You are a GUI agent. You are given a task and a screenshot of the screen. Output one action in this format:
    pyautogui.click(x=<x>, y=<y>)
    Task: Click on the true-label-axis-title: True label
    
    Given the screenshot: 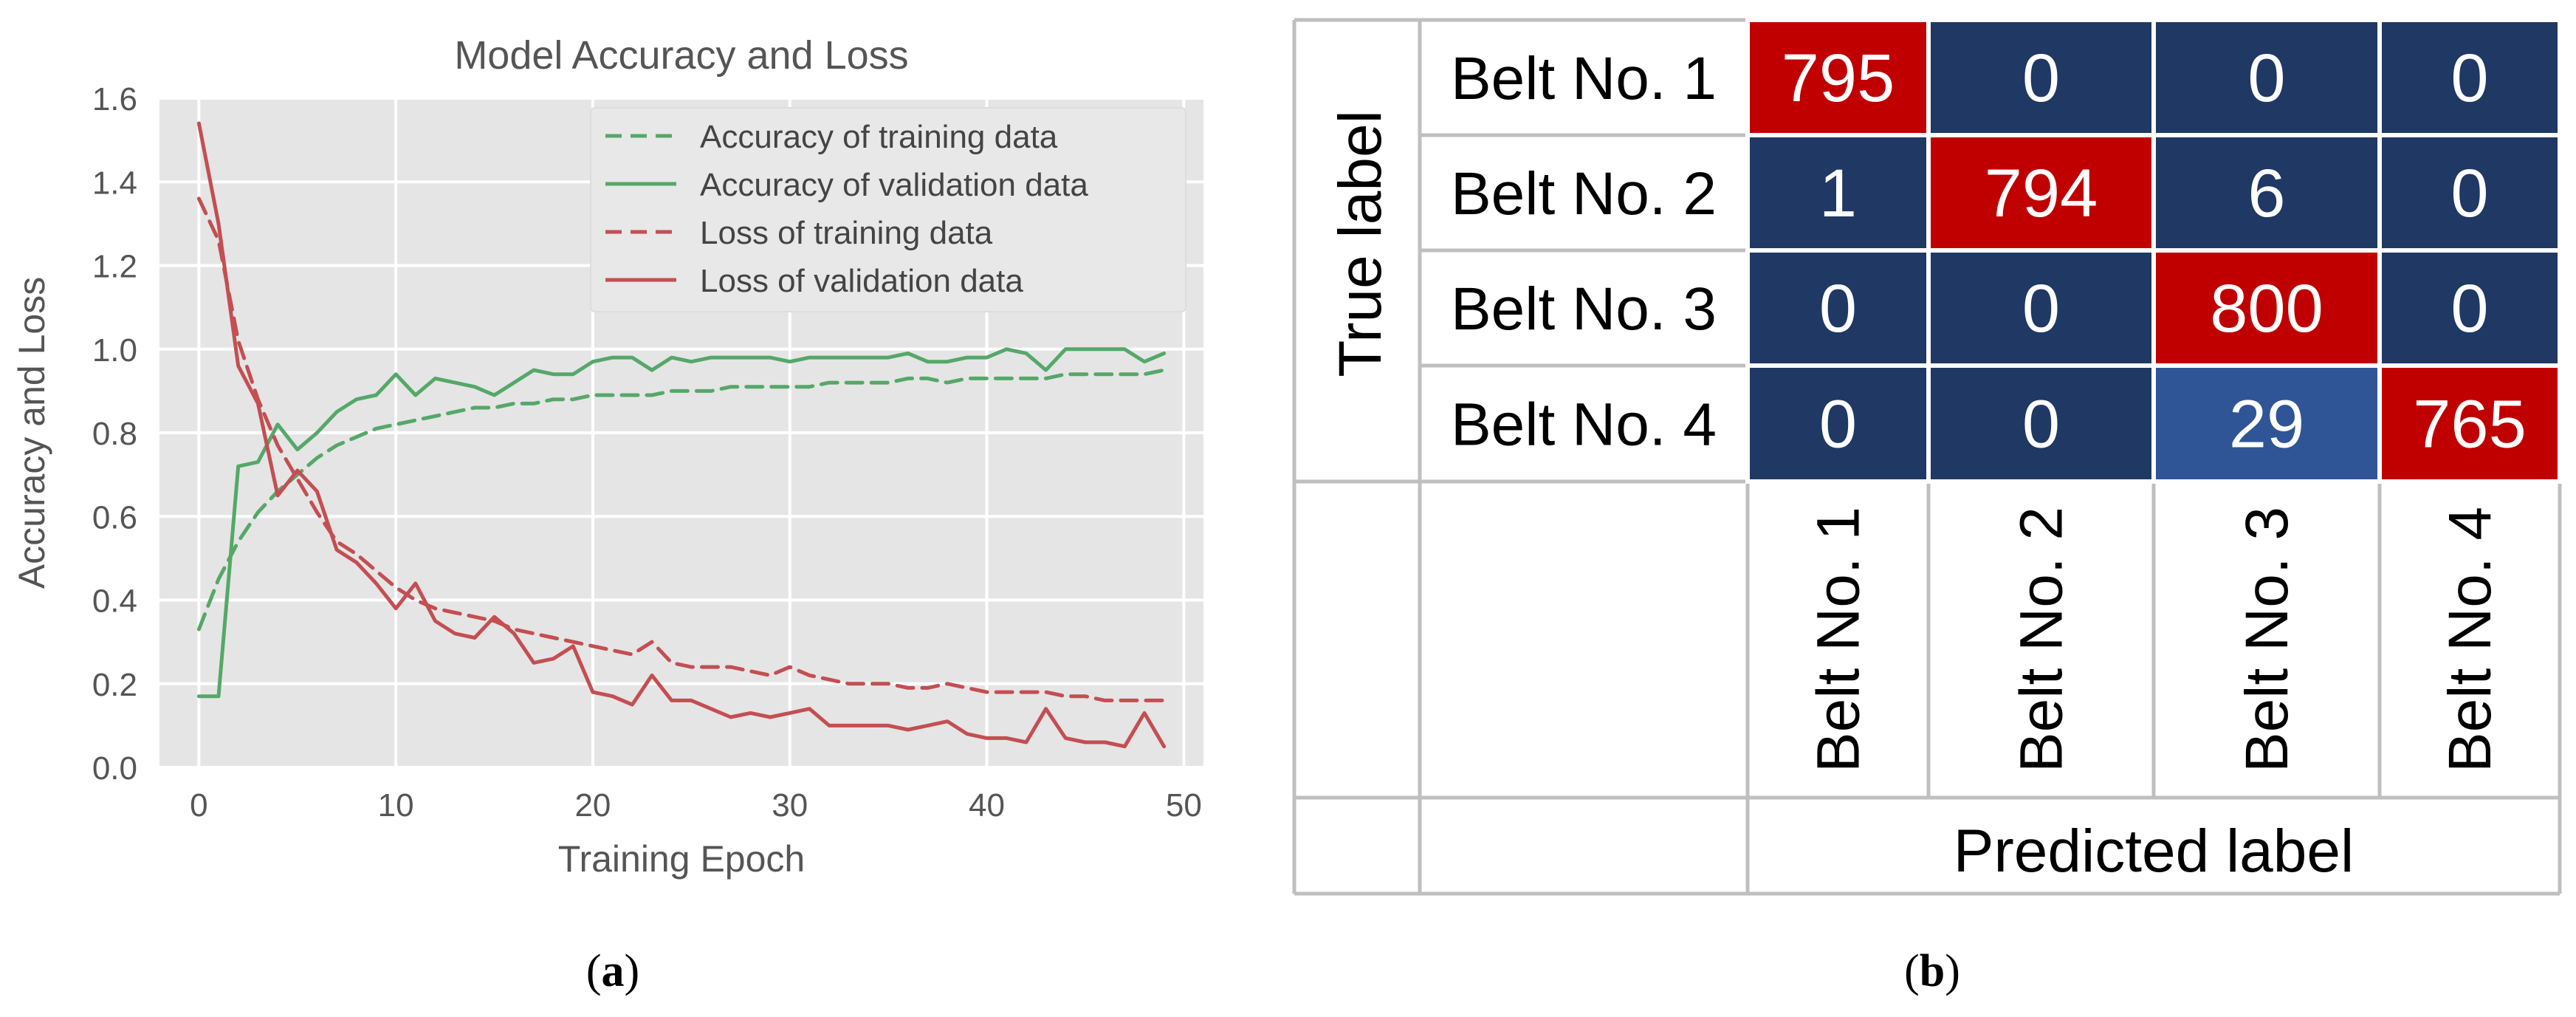 What is the action you would take?
    pyautogui.click(x=1360, y=244)
    